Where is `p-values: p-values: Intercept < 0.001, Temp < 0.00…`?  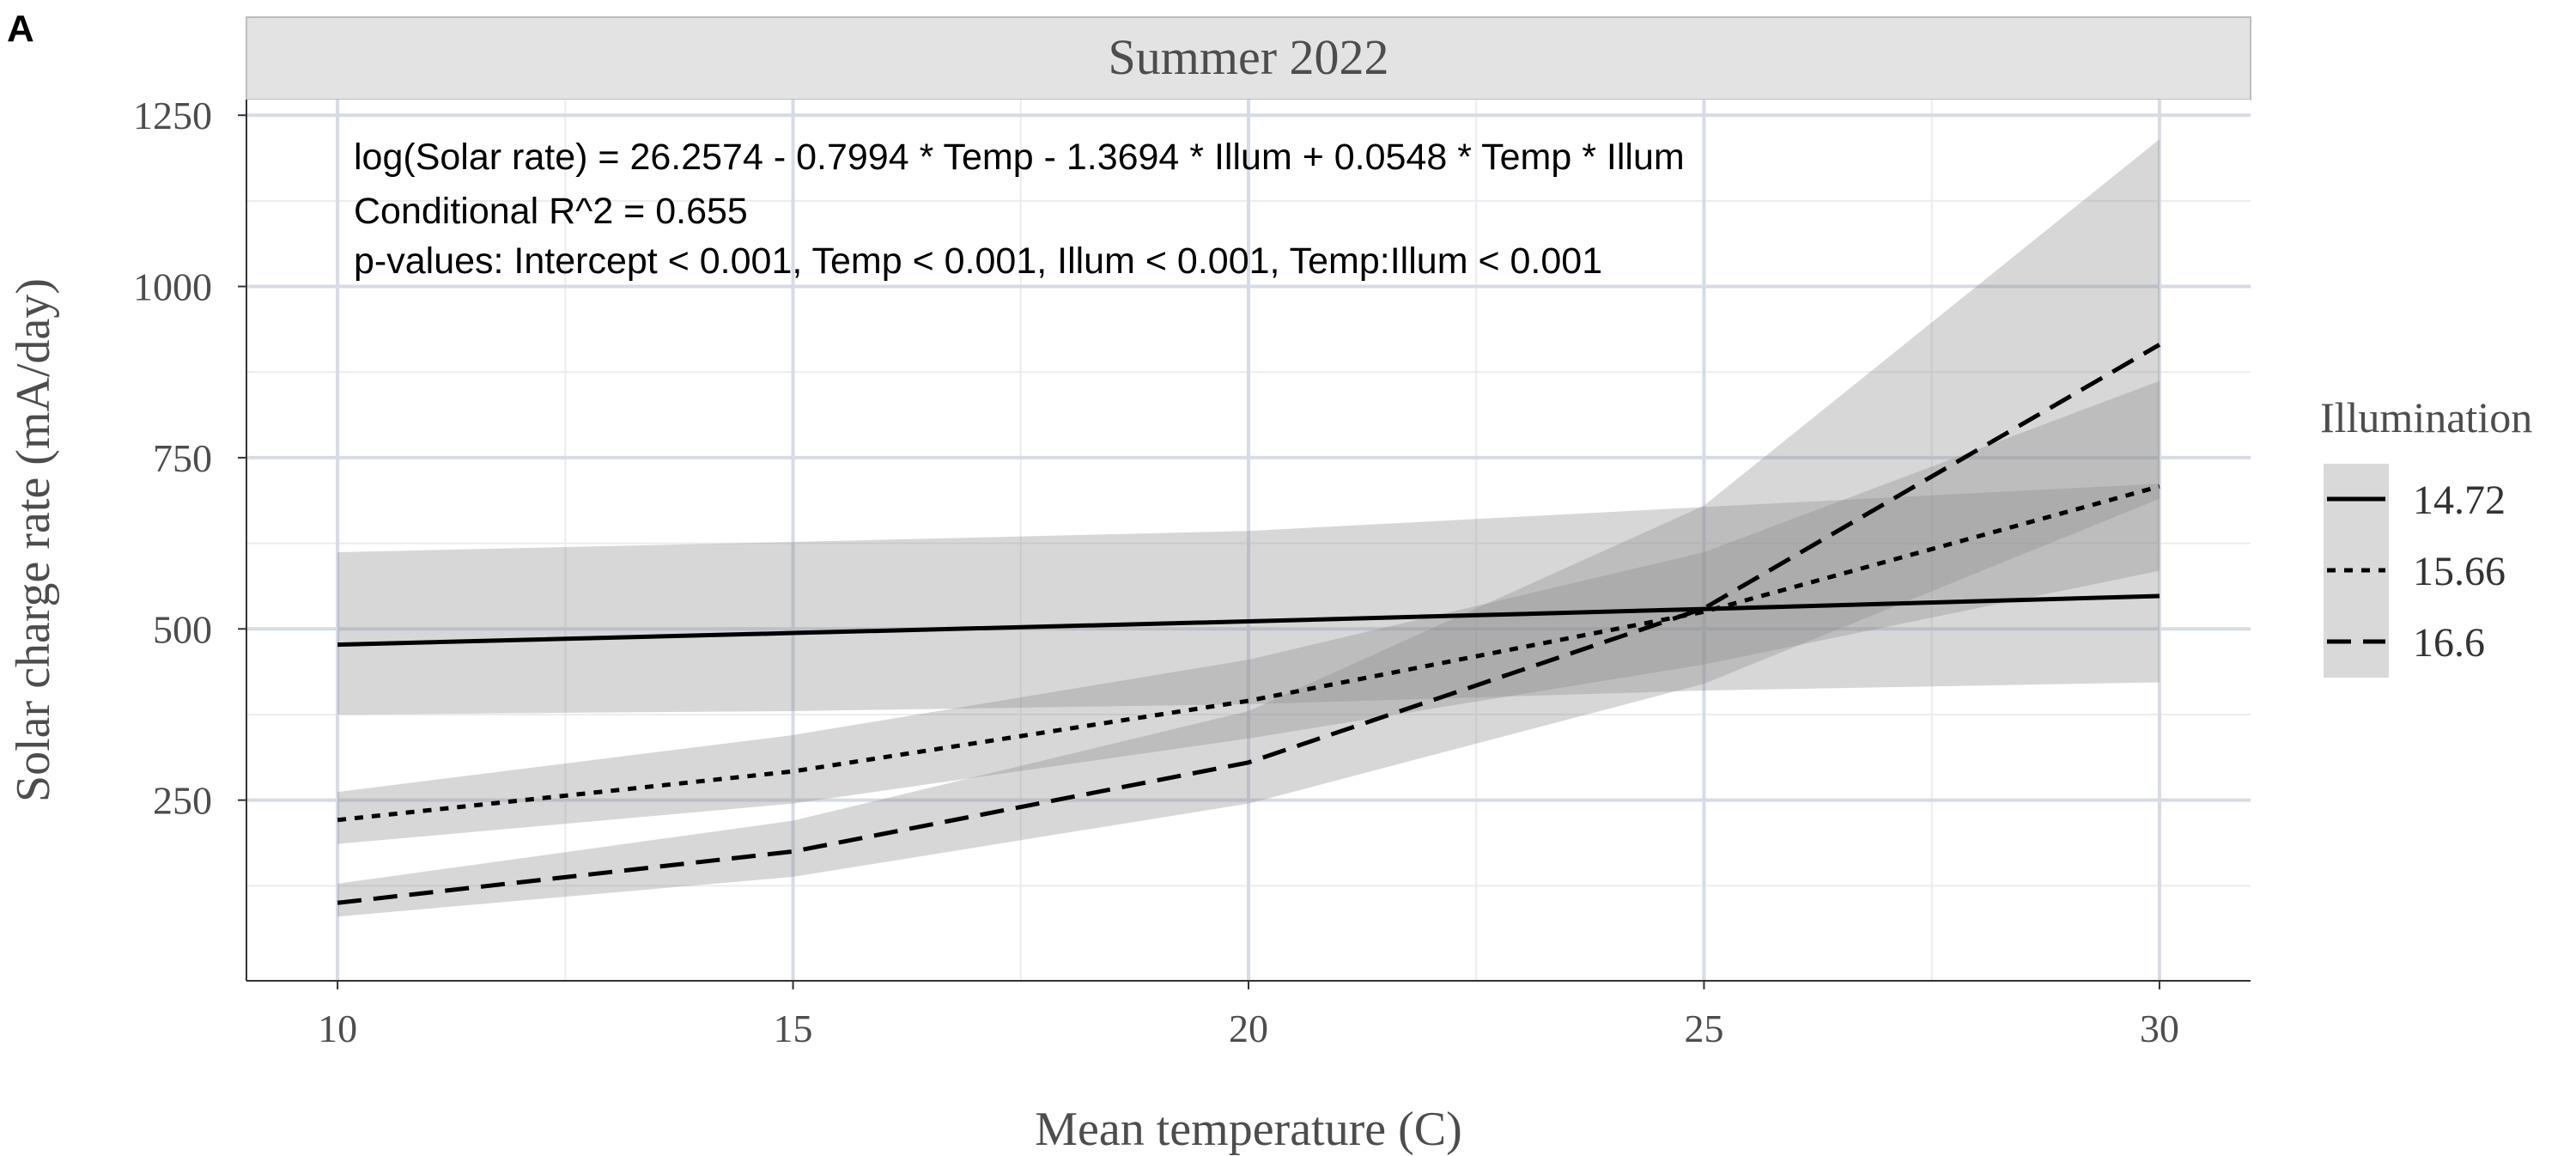
p-values: p-values: Intercept < 0.001, Temp < 0.00… is located at coordinates (978, 261).